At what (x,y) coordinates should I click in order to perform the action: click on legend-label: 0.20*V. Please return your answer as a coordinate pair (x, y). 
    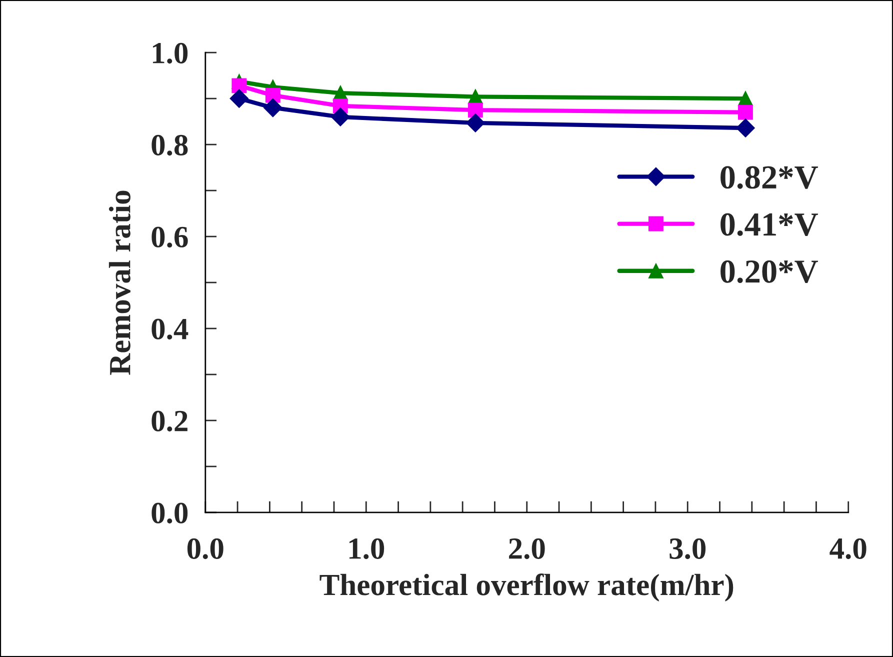
    Looking at the image, I should click on (769, 272).